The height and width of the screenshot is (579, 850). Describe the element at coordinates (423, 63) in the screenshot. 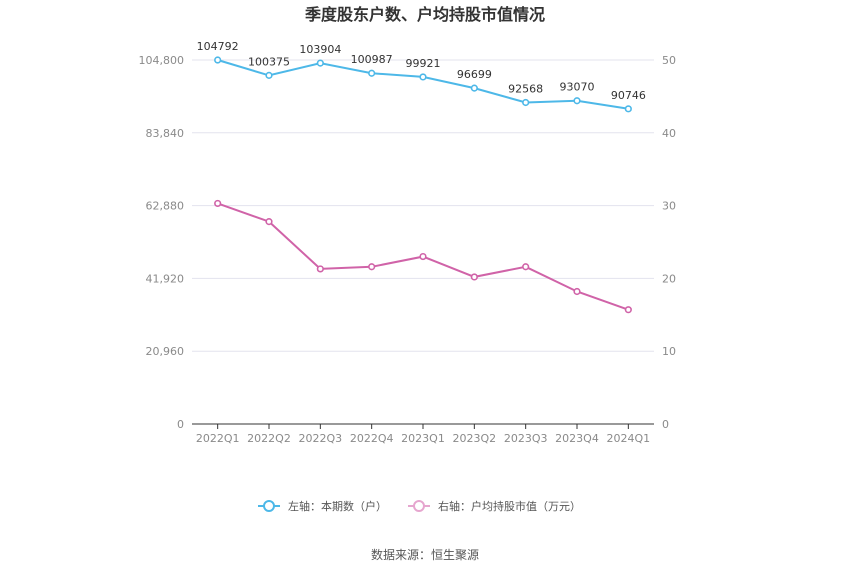

I see `data-label: 99921` at that location.